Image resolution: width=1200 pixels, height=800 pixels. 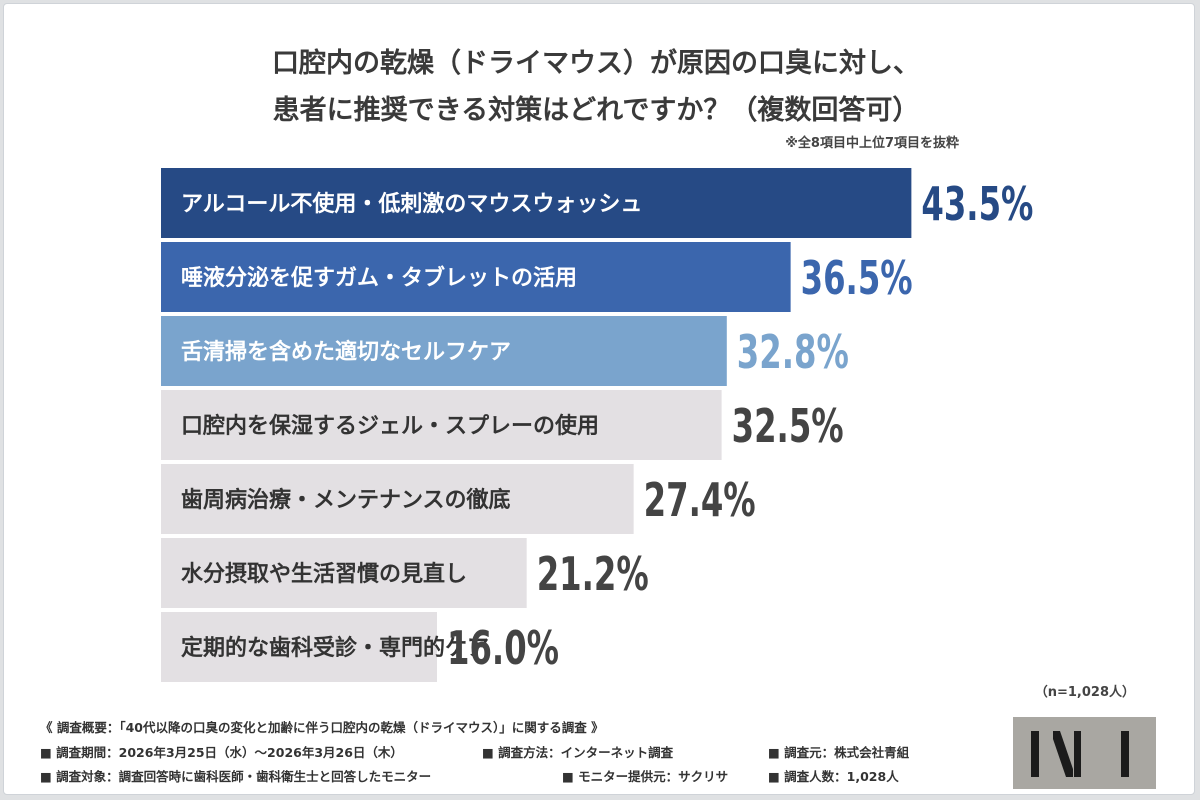 I want to click on bar-label-5: 歯周病治療・メンテナンスの徹底, so click(x=346, y=500).